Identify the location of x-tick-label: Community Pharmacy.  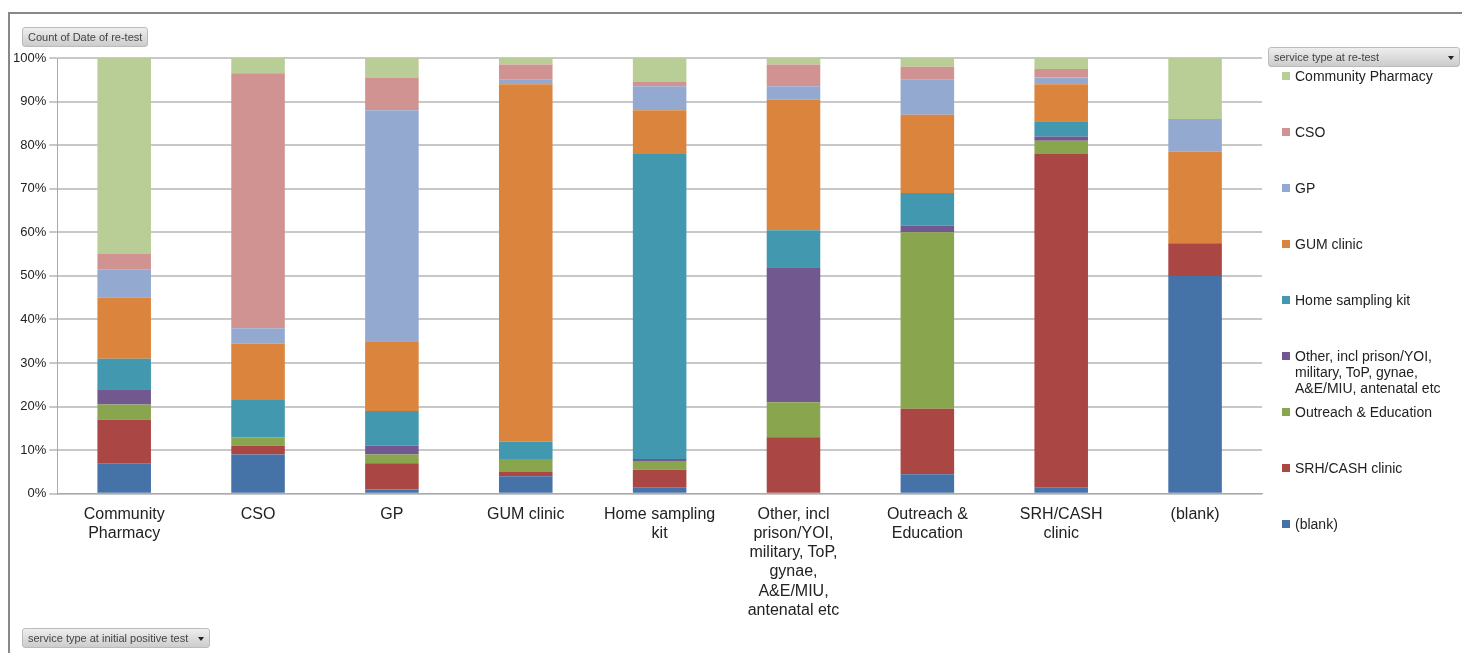
(124, 523).